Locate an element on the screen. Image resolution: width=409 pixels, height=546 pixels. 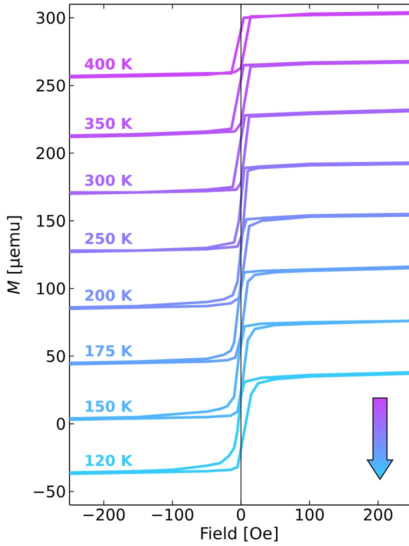
series-label: 300 K is located at coordinates (109, 180).